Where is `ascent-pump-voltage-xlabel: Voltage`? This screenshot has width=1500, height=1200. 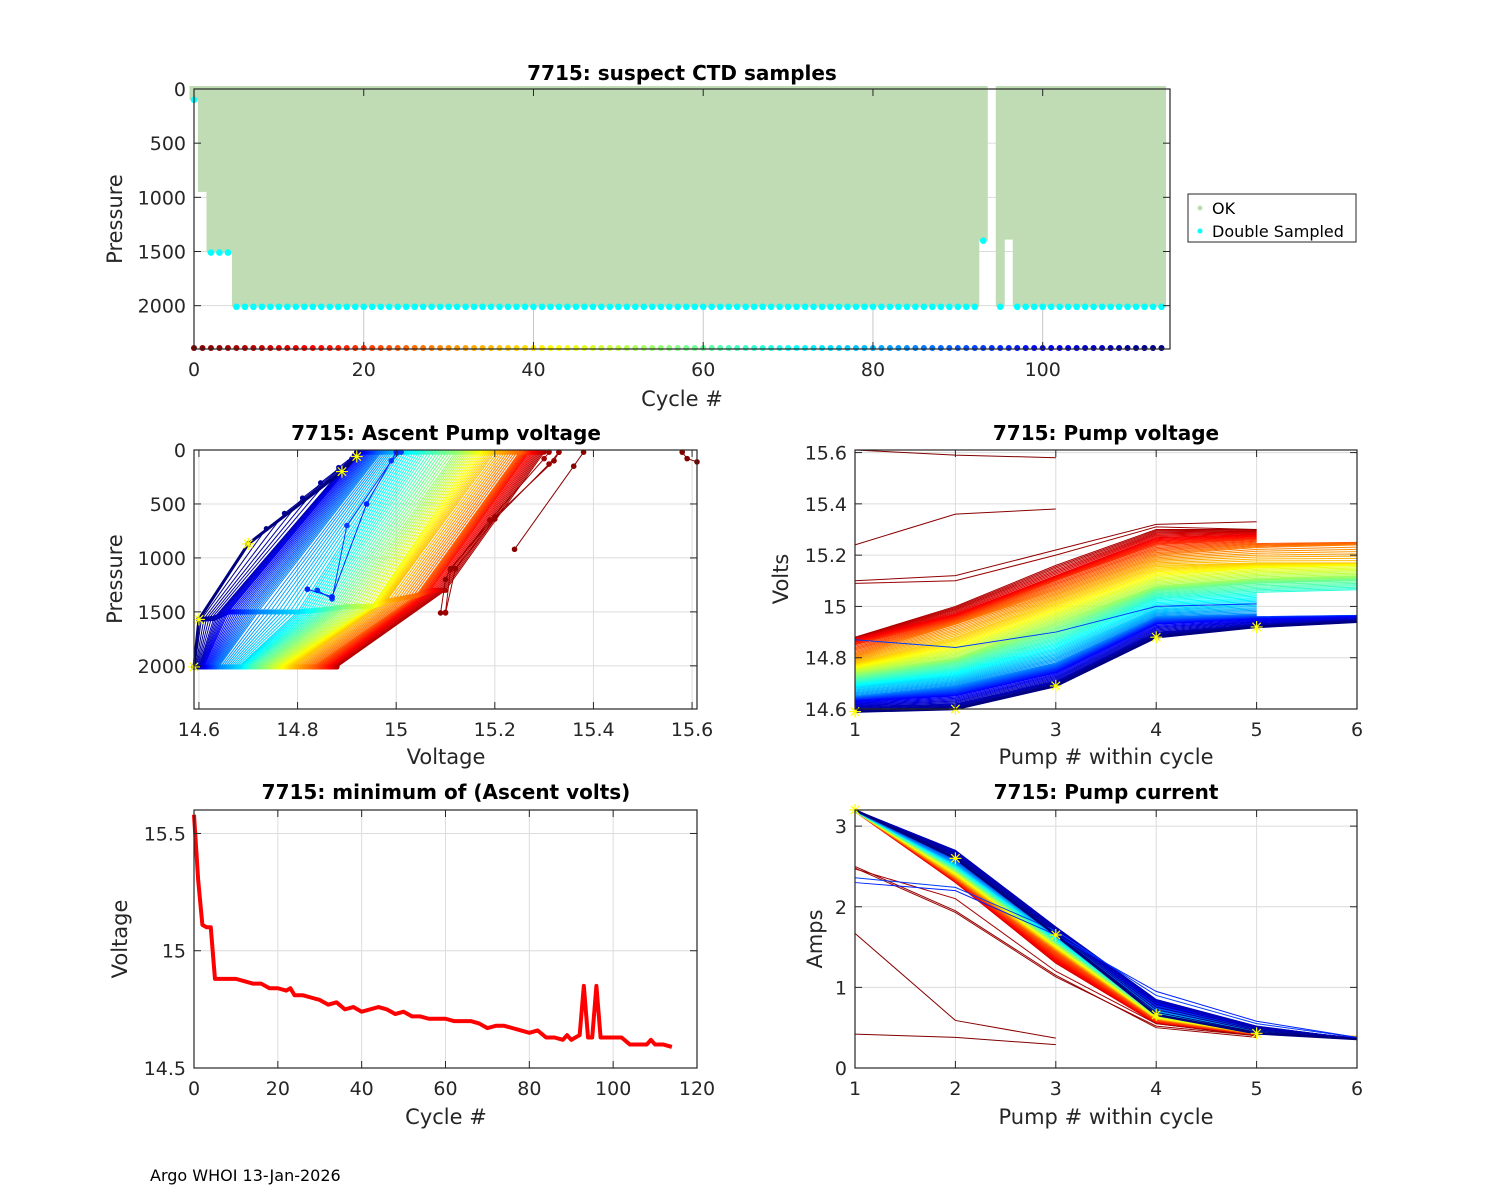 ascent-pump-voltage-xlabel: Voltage is located at coordinates (446, 757).